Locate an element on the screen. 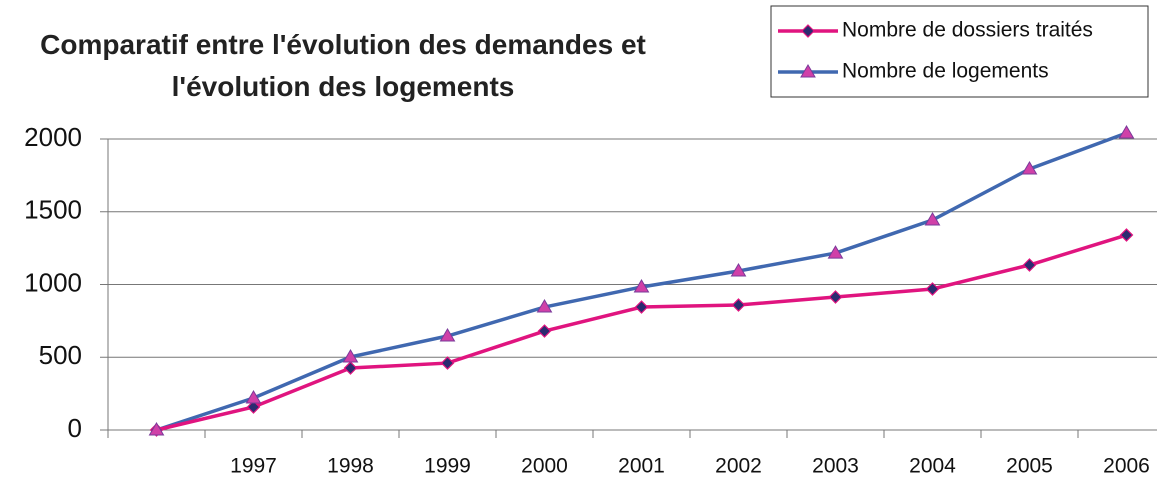 The image size is (1157, 478). x-tick-label: 1998 is located at coordinates (350, 466).